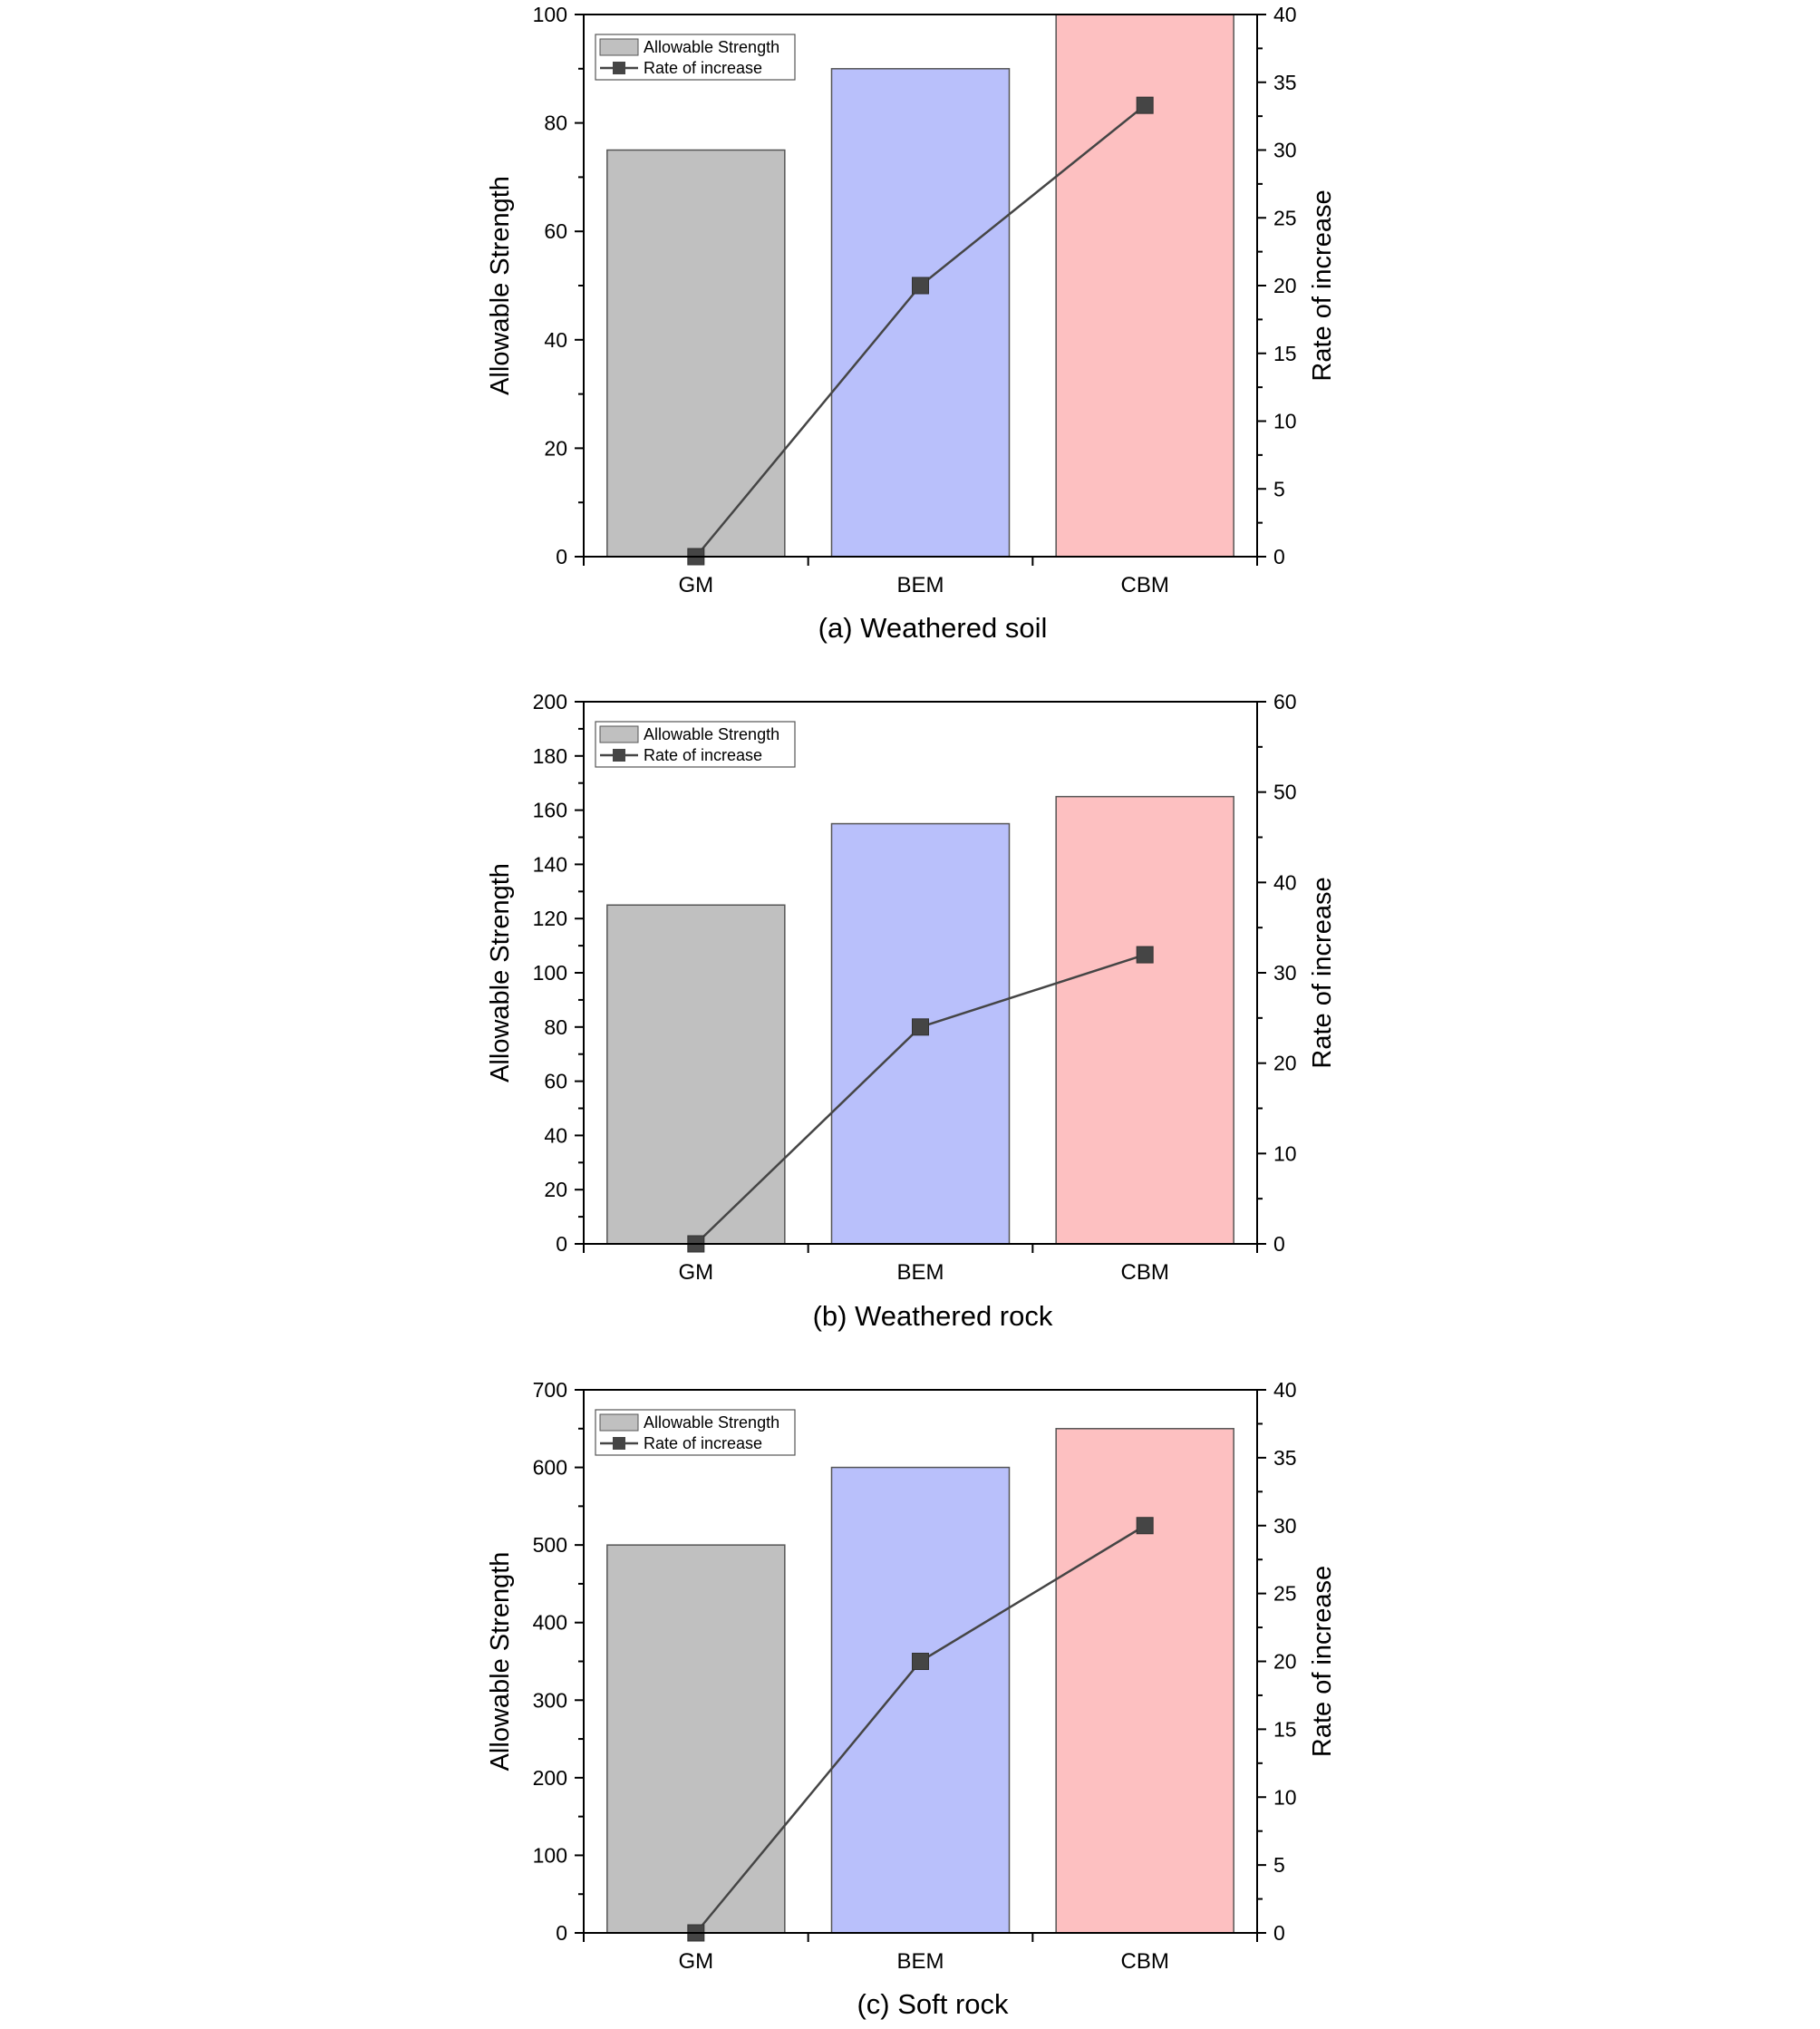 The image size is (1820, 2029). What do you see at coordinates (550, 1700) in the screenshot?
I see `left-tick-label: 300` at bounding box center [550, 1700].